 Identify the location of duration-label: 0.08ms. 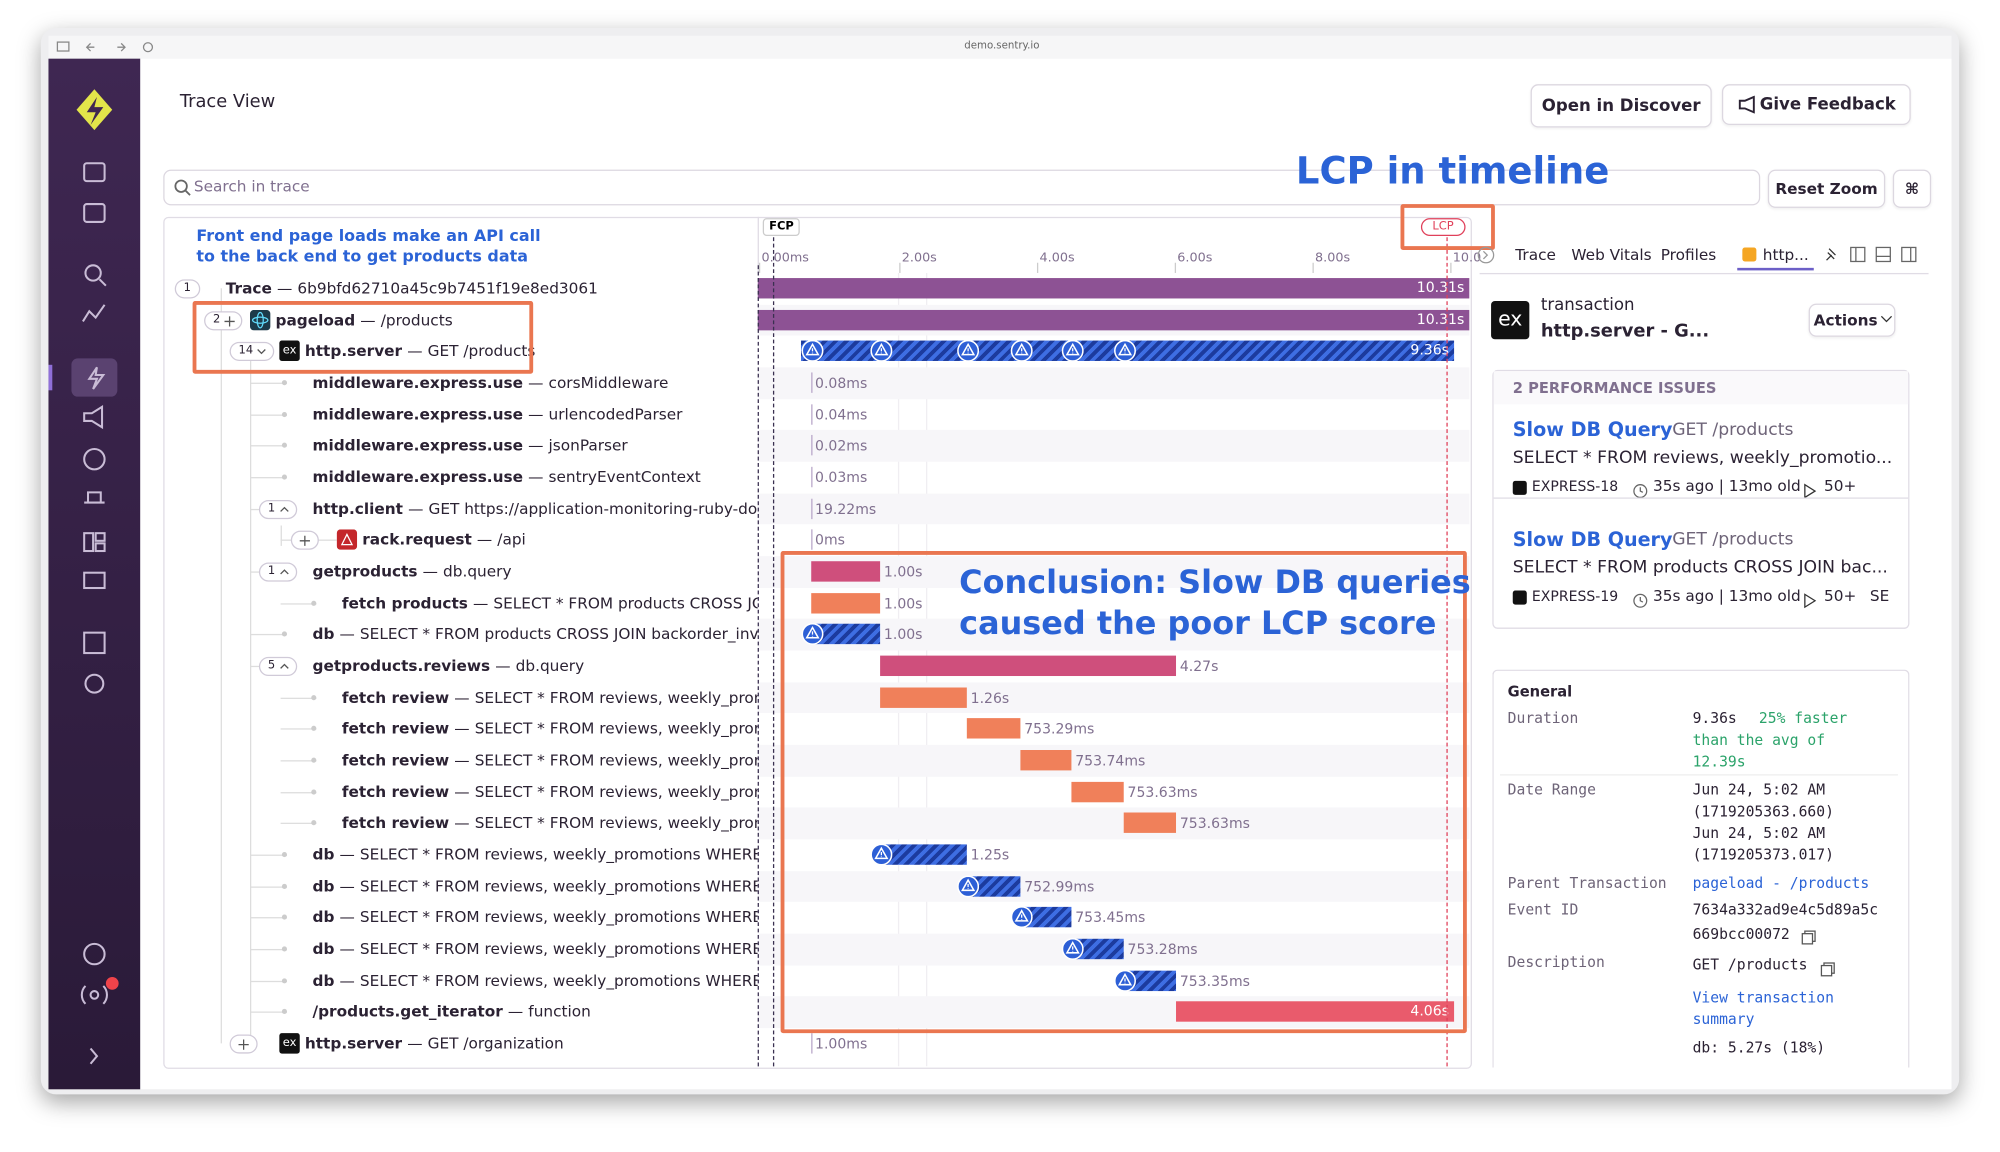
(841, 383).